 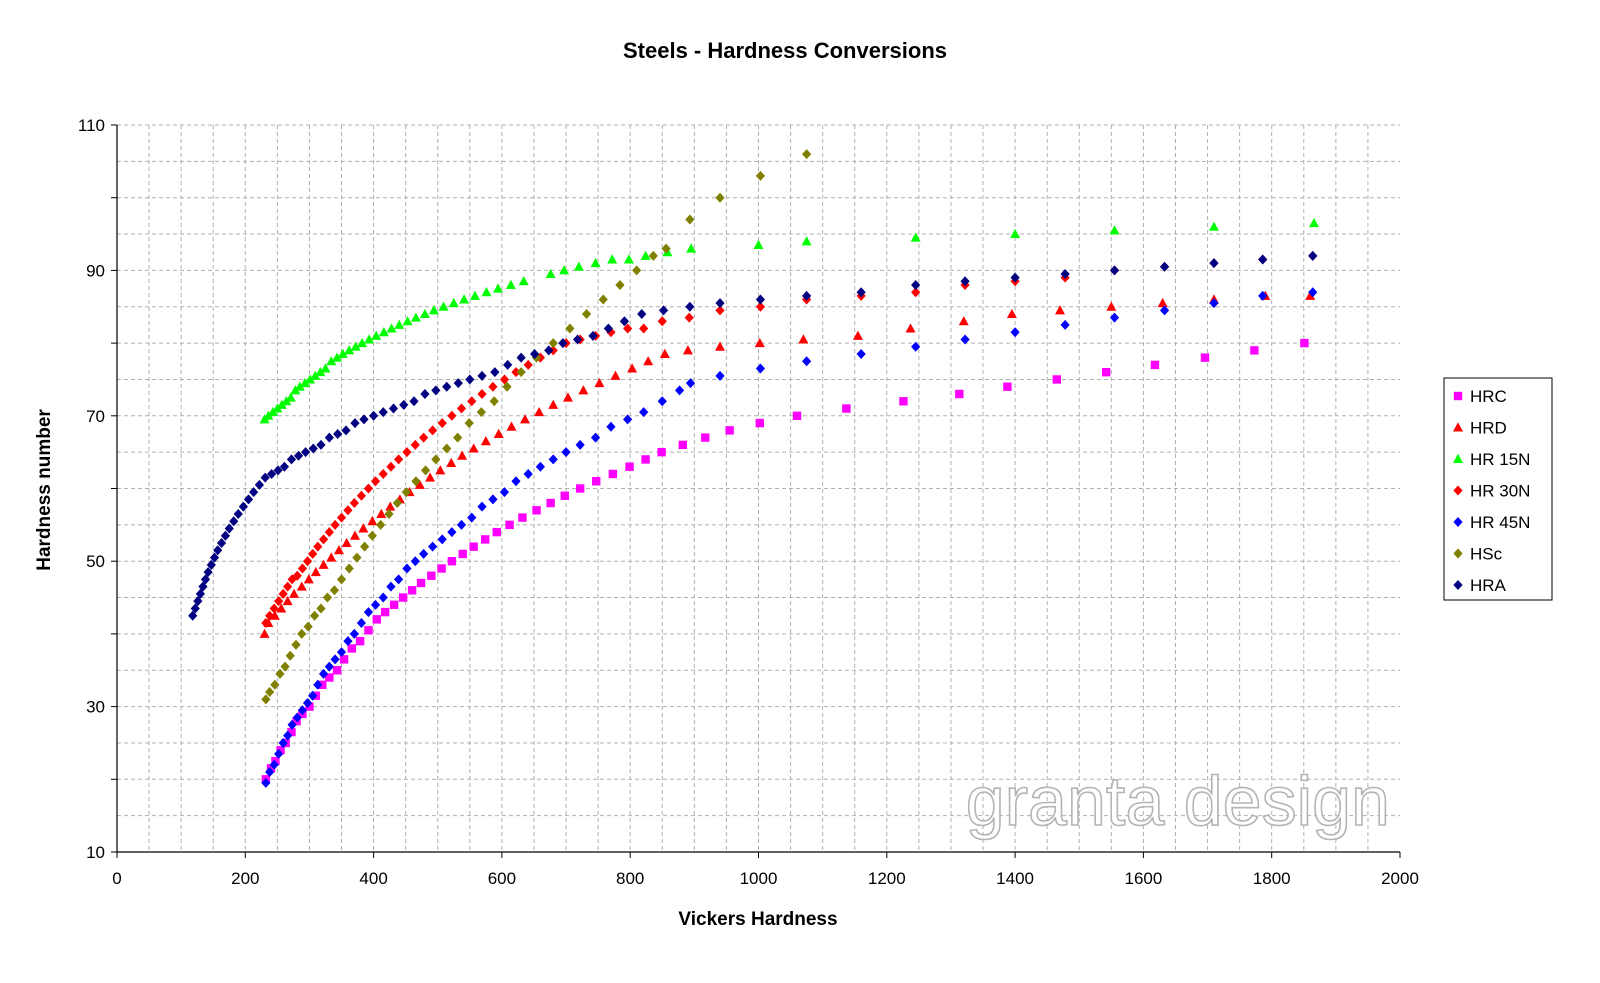 I want to click on legend-label: HRC, so click(x=1488, y=396).